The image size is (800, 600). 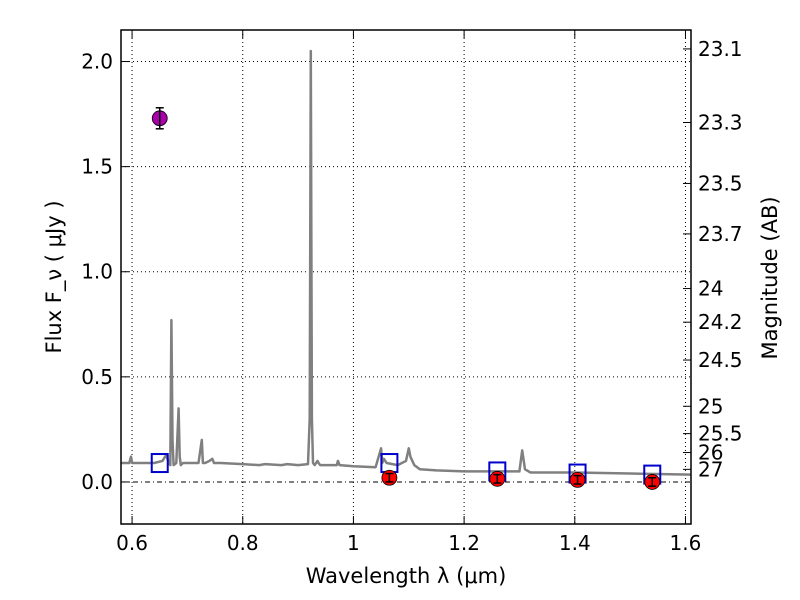 I want to click on magnitude-tick-label: 23.1, so click(x=720, y=49).